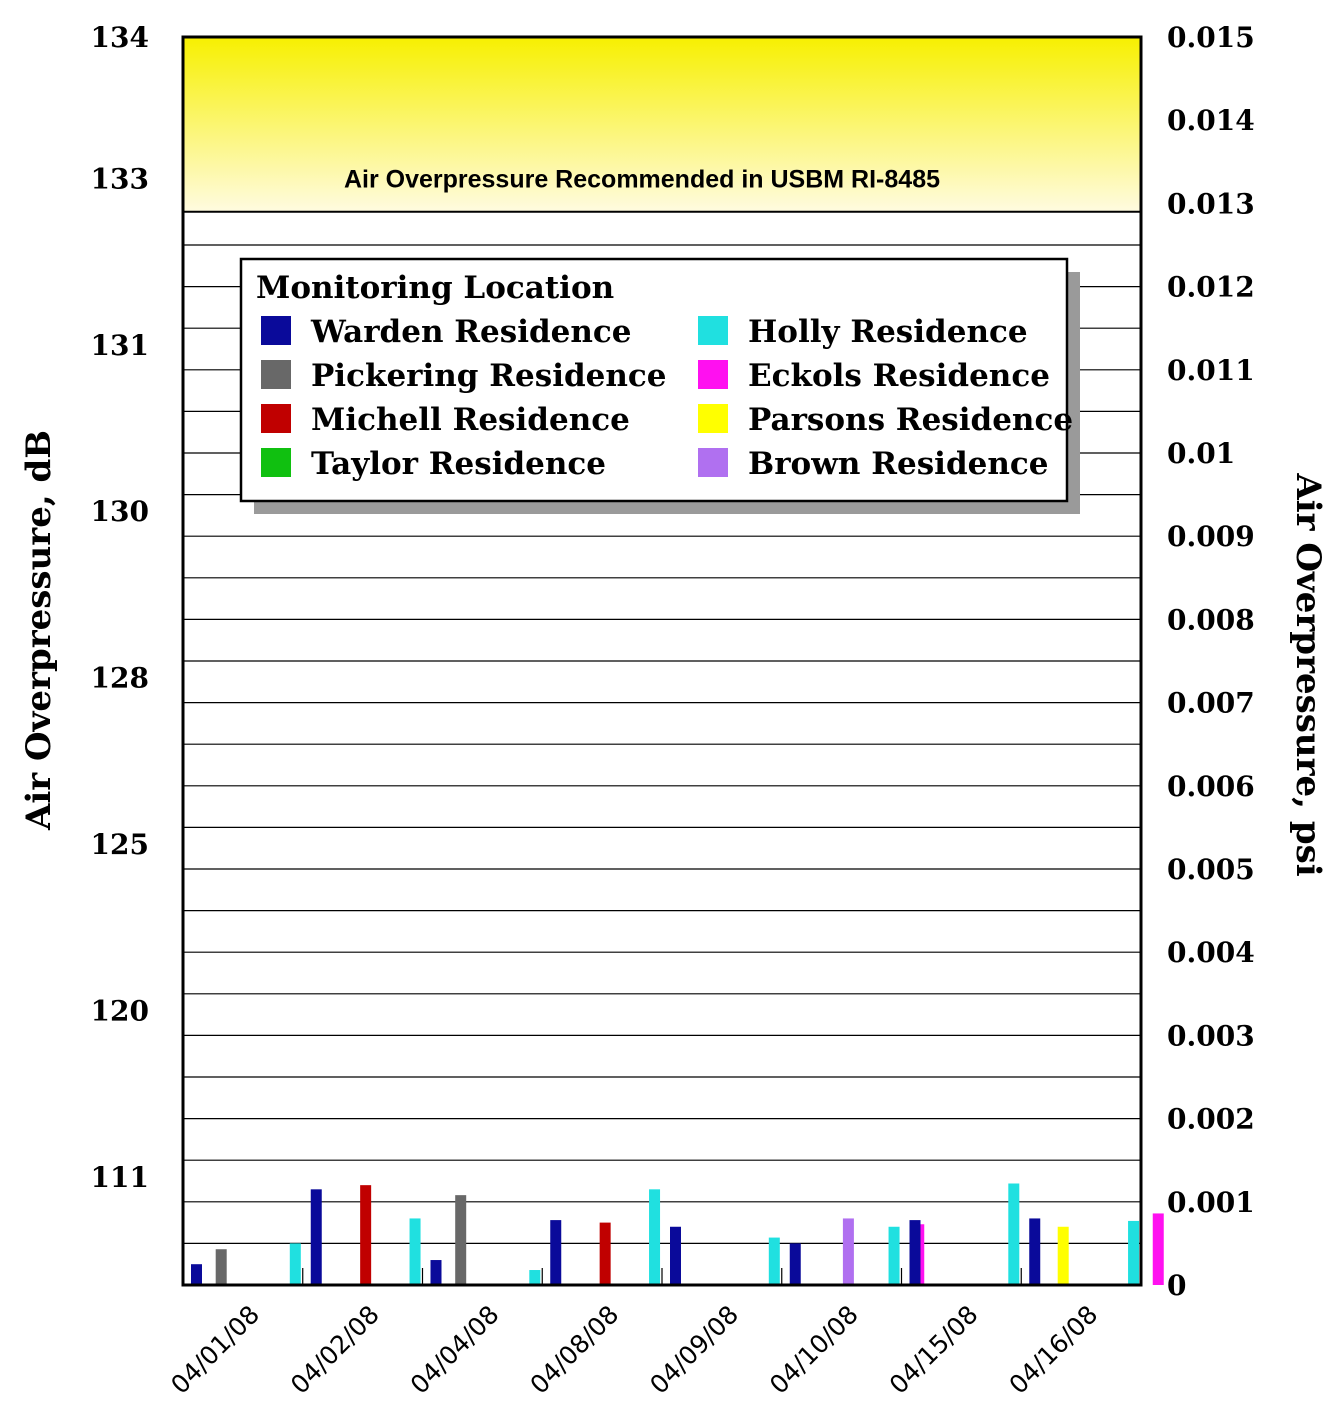 The width and height of the screenshot is (1336, 1425). Describe the element at coordinates (1053, 1350) in the screenshot. I see `x-tick-label: 04/16/08` at that location.